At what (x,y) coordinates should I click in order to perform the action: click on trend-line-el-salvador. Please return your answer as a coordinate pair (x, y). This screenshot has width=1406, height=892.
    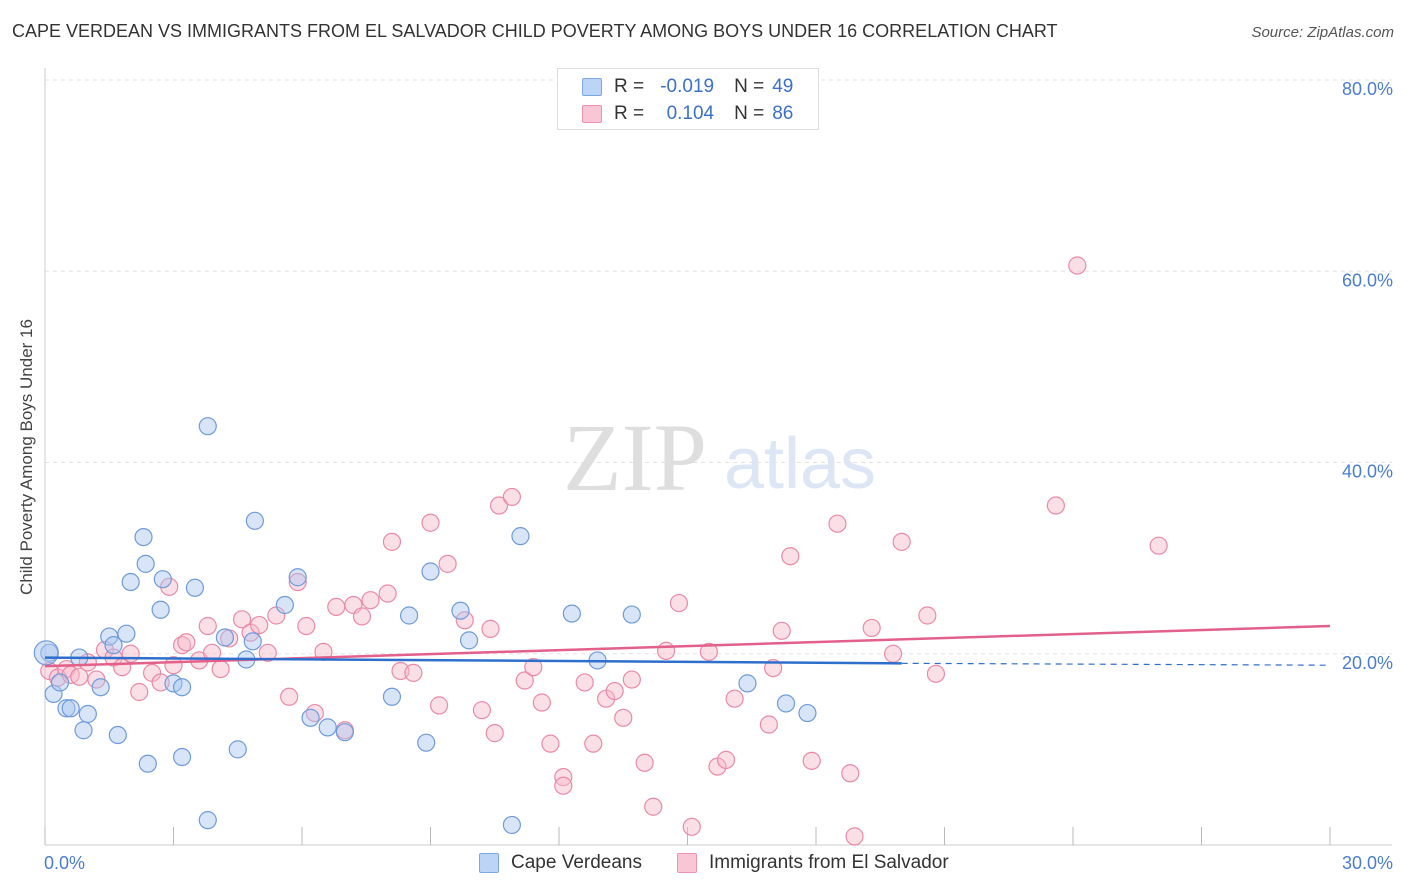
    Looking at the image, I should click on (687, 646).